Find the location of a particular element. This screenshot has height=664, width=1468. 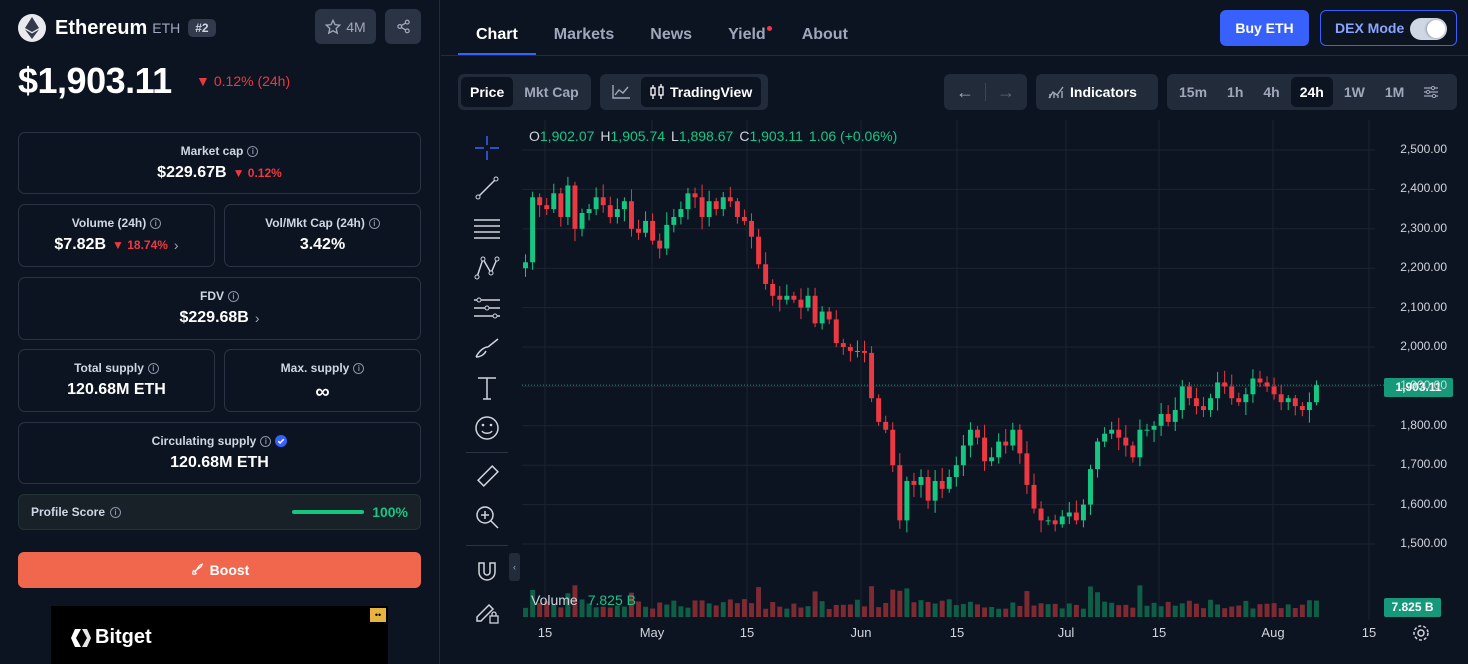

magnet-tool is located at coordinates (487, 572).